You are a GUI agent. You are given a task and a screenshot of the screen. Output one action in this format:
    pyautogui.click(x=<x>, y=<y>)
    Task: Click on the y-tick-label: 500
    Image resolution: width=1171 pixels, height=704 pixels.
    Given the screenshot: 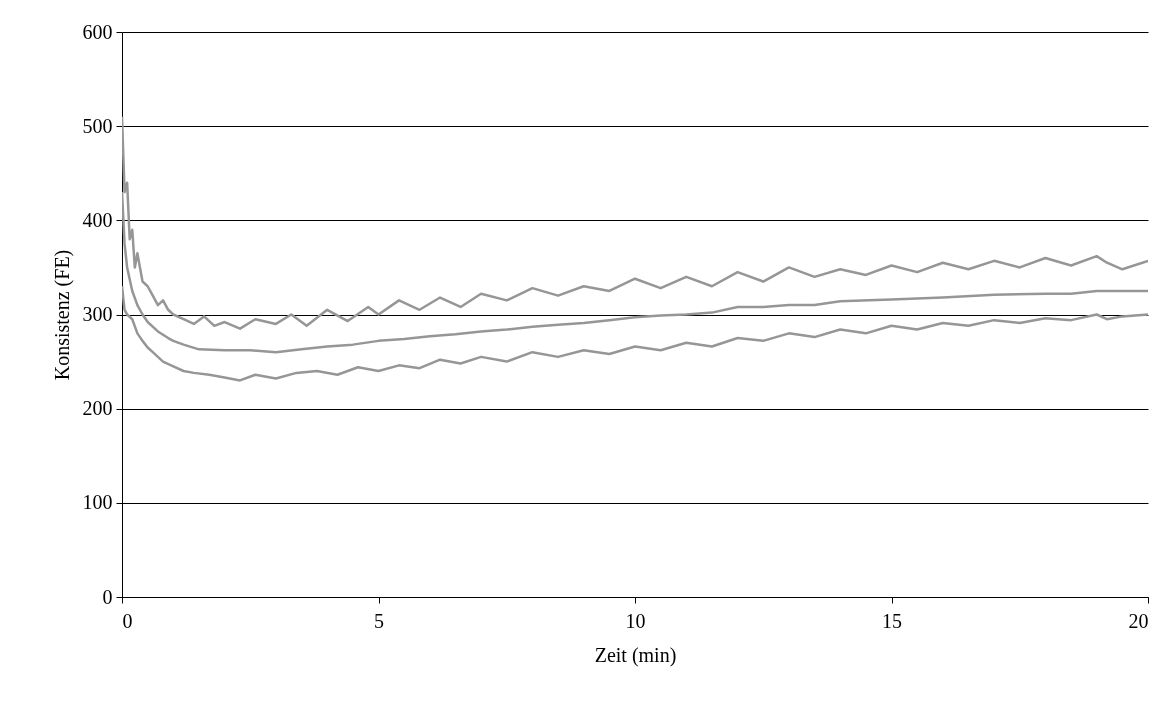 What is the action you would take?
    pyautogui.click(x=97, y=125)
    